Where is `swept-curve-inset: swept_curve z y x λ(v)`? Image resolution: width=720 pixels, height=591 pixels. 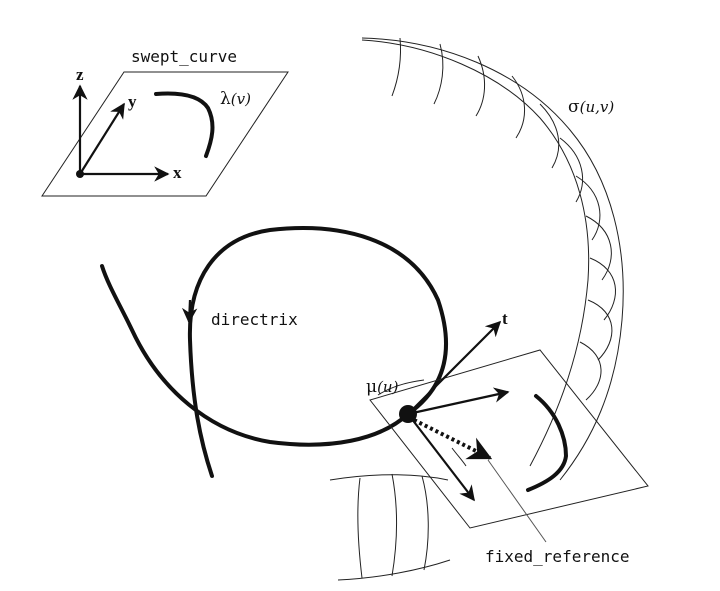 swept-curve-inset: swept_curve z y x λ(v) is located at coordinates (165, 122).